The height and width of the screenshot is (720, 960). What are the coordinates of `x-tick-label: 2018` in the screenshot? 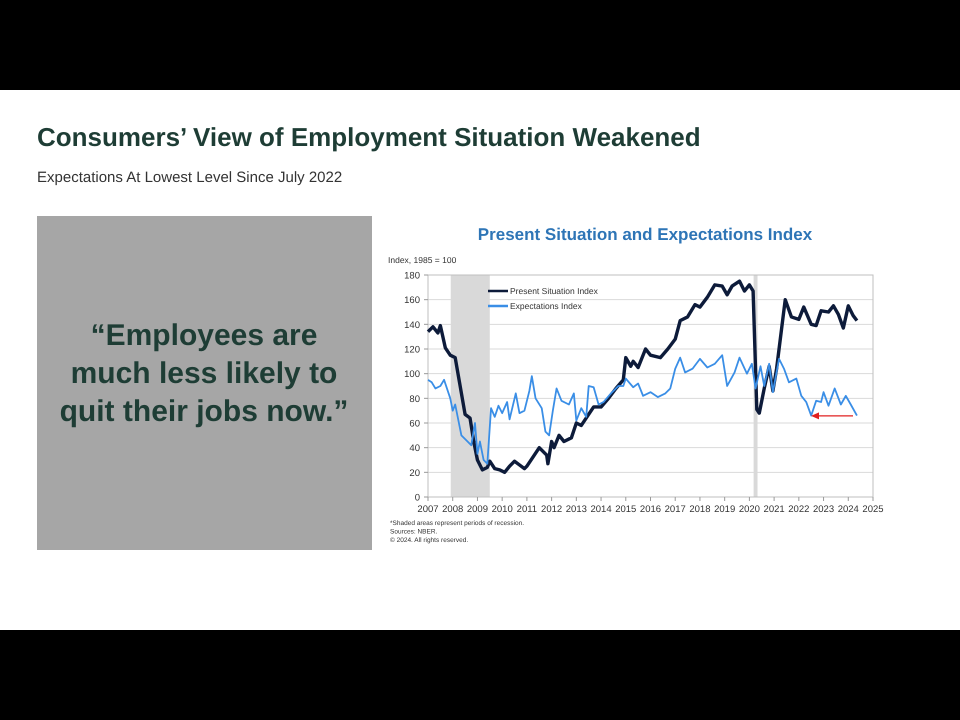 It's located at (700, 509).